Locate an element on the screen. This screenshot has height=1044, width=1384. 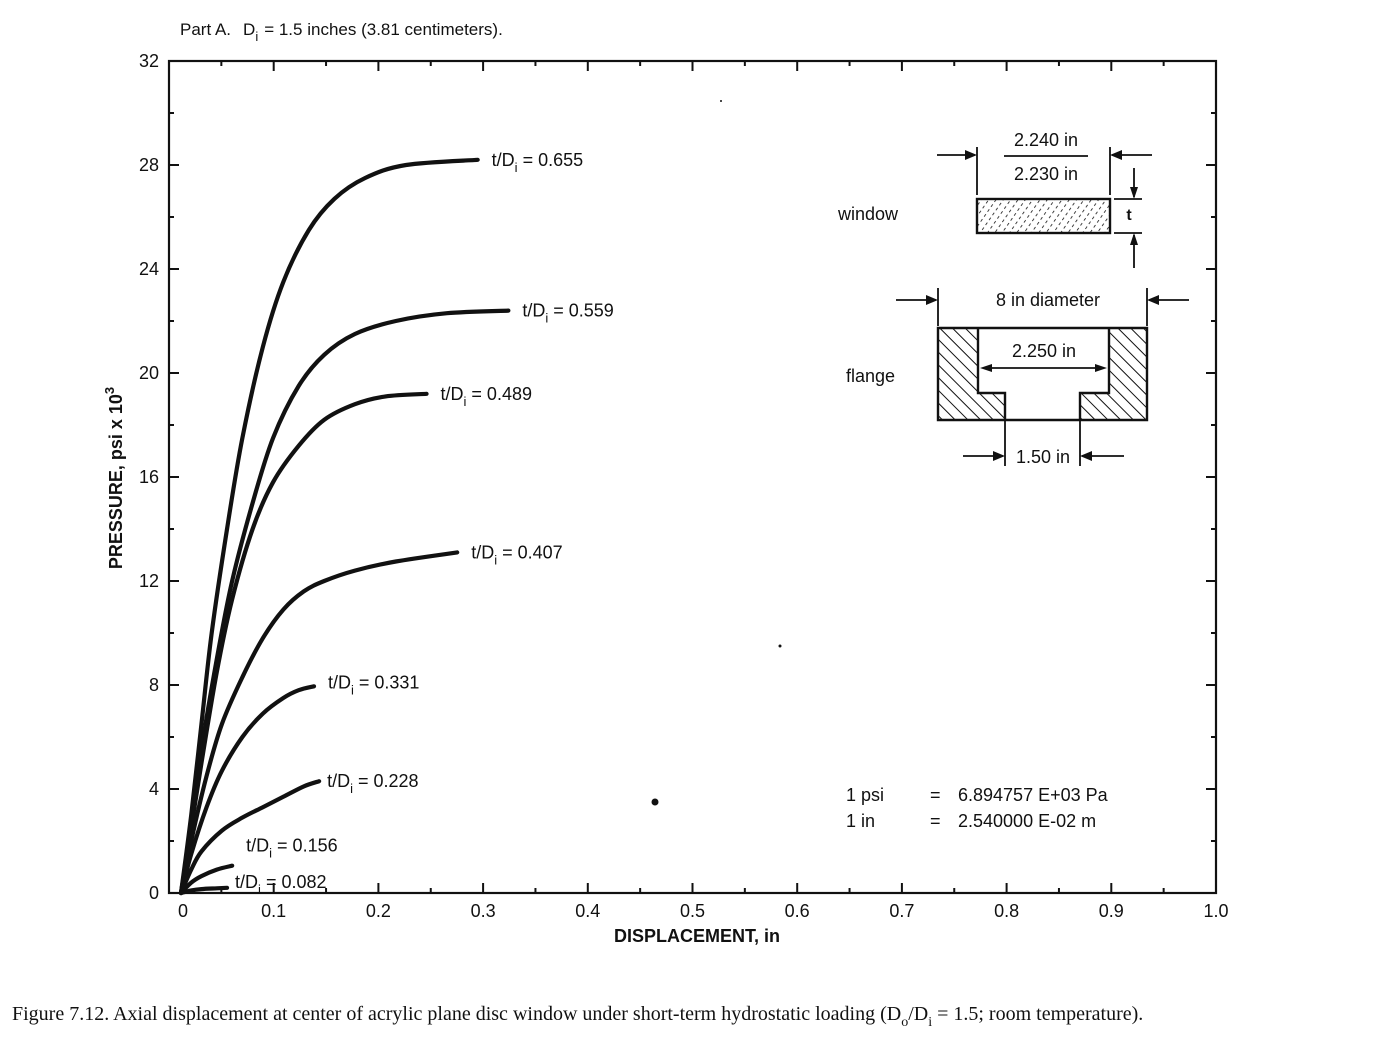
flange-diameter-label: 8 in diameter is located at coordinates (1048, 300).